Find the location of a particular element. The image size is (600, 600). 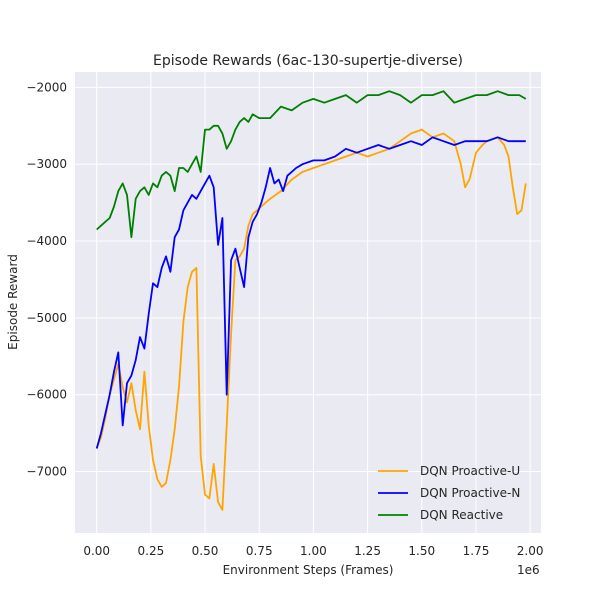

x-tick-label: 1.50 is located at coordinates (421, 551).